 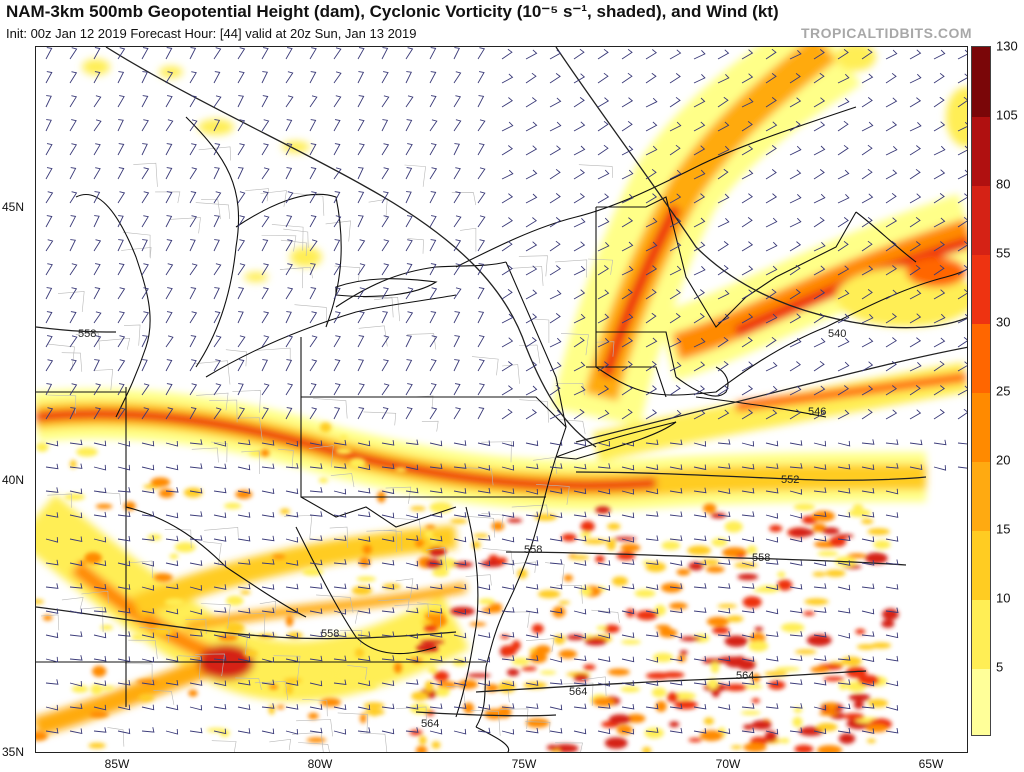 What do you see at coordinates (981, 151) in the screenshot?
I see `colorbar-segment` at bounding box center [981, 151].